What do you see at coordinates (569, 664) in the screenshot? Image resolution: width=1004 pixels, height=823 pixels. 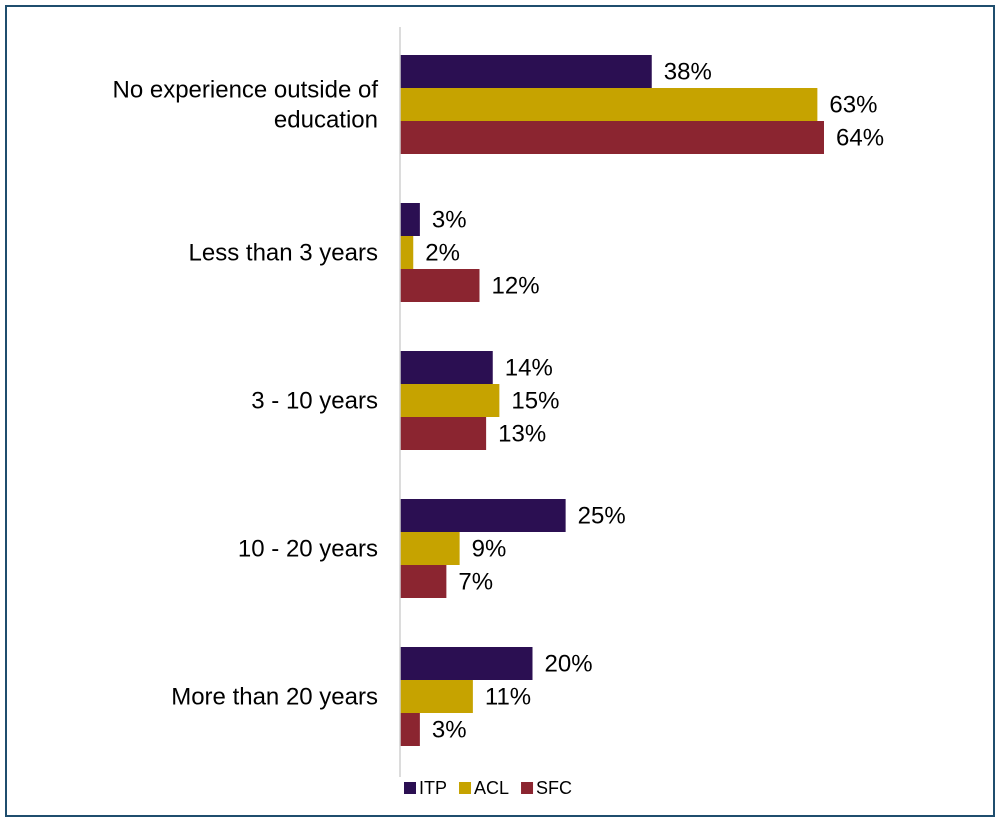 I see `data-label-itp-4: 20%` at bounding box center [569, 664].